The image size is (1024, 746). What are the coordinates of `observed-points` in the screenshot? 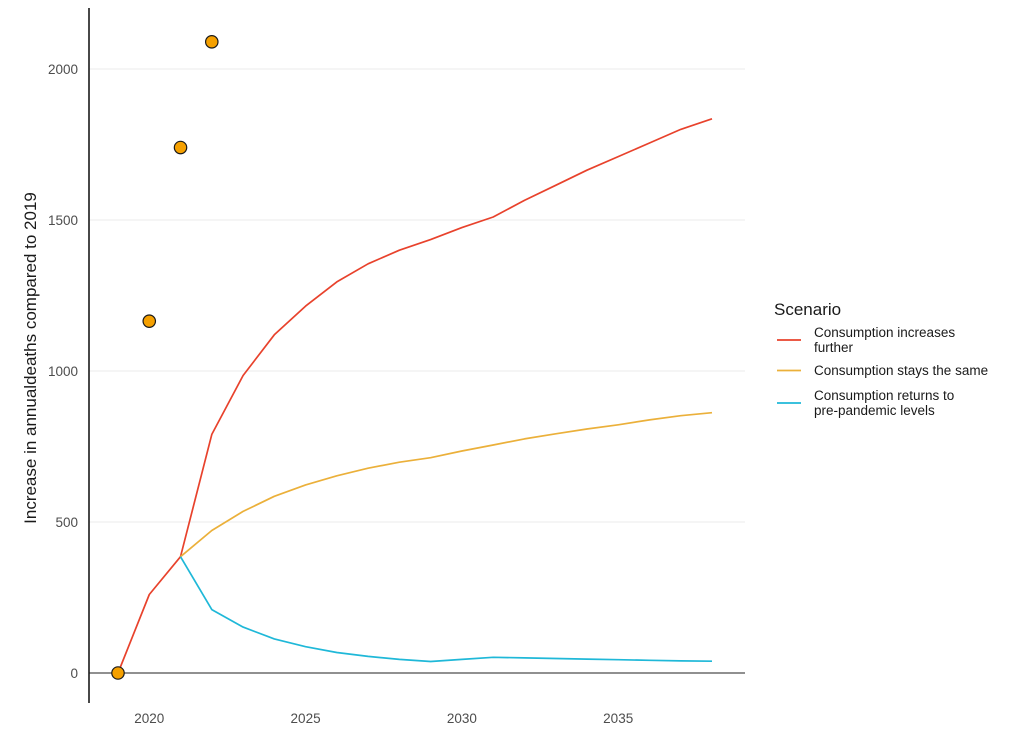 It's located at (165, 357).